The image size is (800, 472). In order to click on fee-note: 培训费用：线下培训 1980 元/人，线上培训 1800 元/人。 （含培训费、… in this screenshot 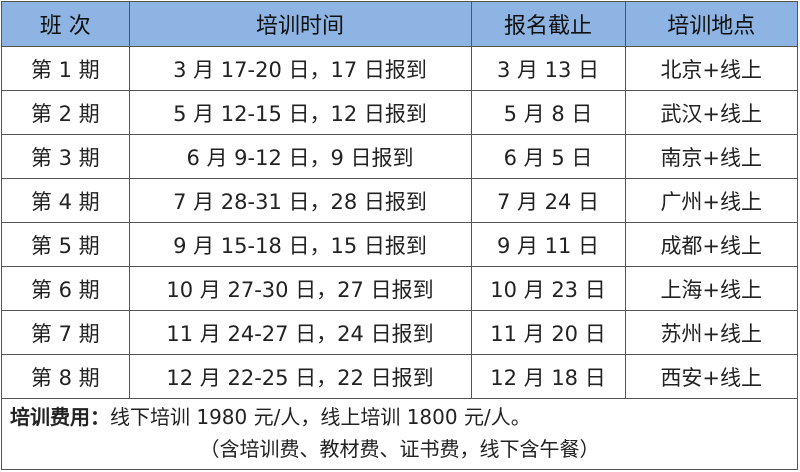, I will do `click(399, 433)`.